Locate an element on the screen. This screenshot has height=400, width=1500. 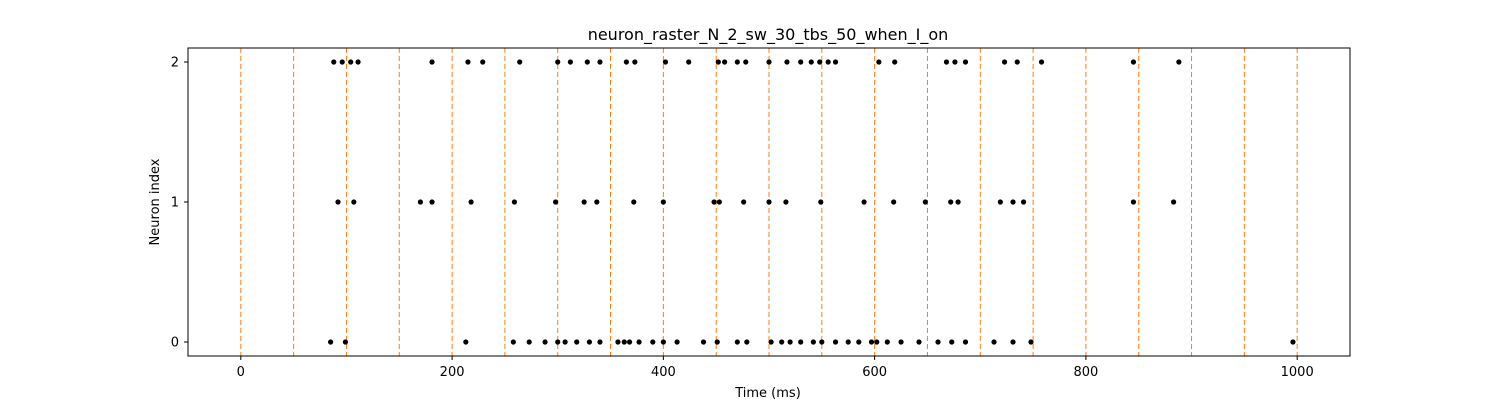
y-axis-ticks: 0 1 2 is located at coordinates (179, 203).